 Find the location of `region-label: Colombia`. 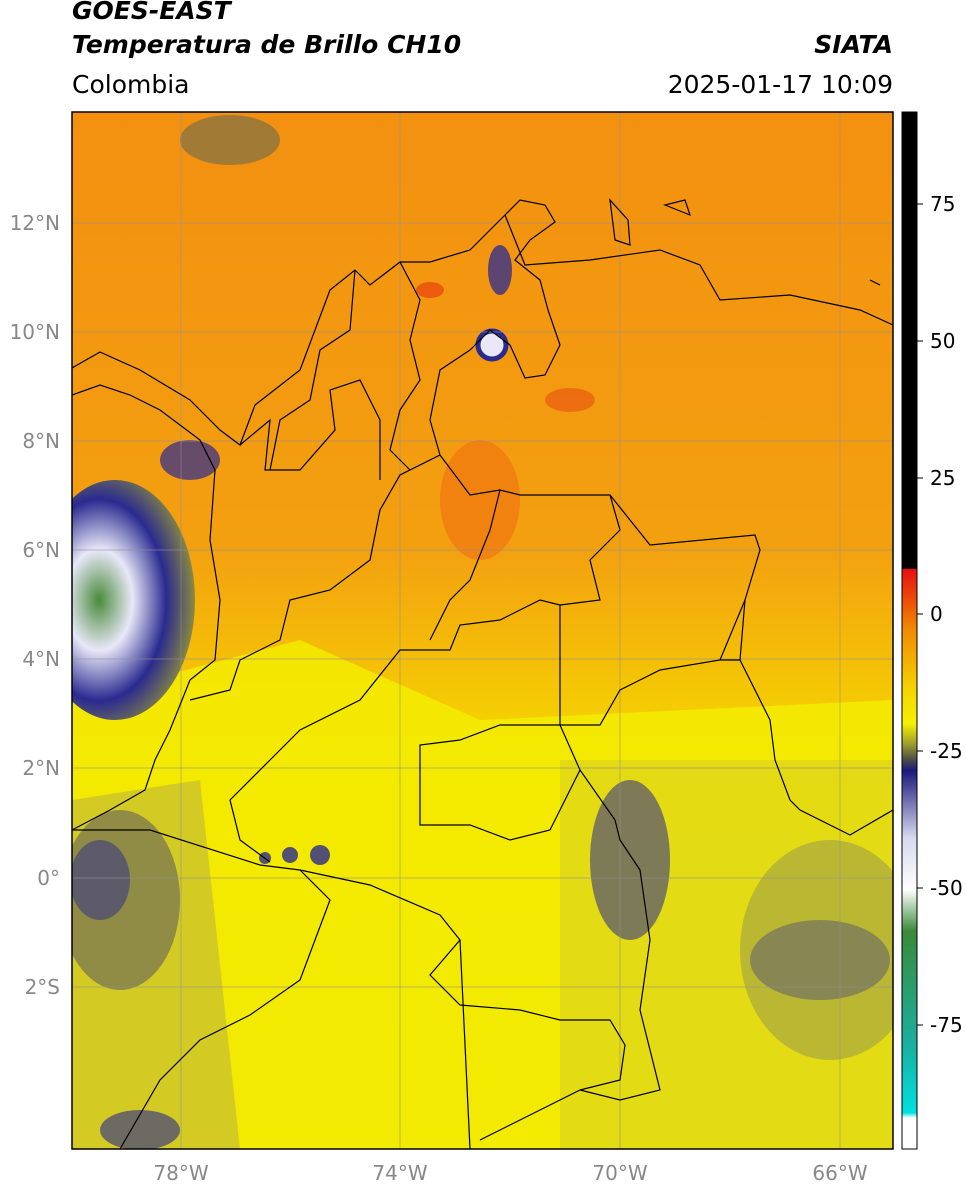

region-label: Colombia is located at coordinates (131, 84).